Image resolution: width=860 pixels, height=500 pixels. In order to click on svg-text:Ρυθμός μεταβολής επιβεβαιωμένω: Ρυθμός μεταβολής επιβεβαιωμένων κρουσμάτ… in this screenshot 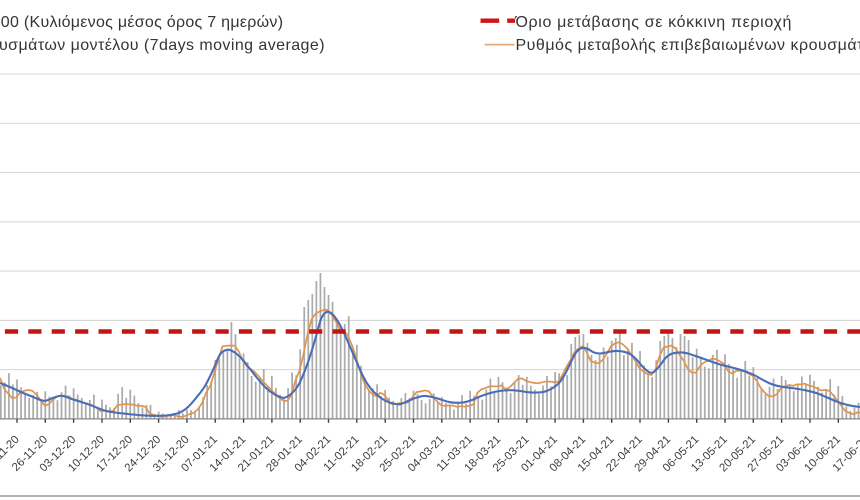, I will do `click(688, 45)`.